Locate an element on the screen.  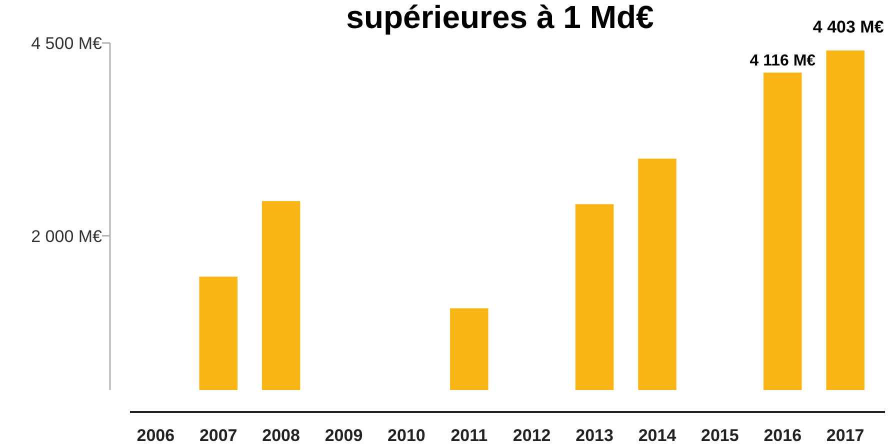
x-tick-label: 2011 is located at coordinates (469, 435).